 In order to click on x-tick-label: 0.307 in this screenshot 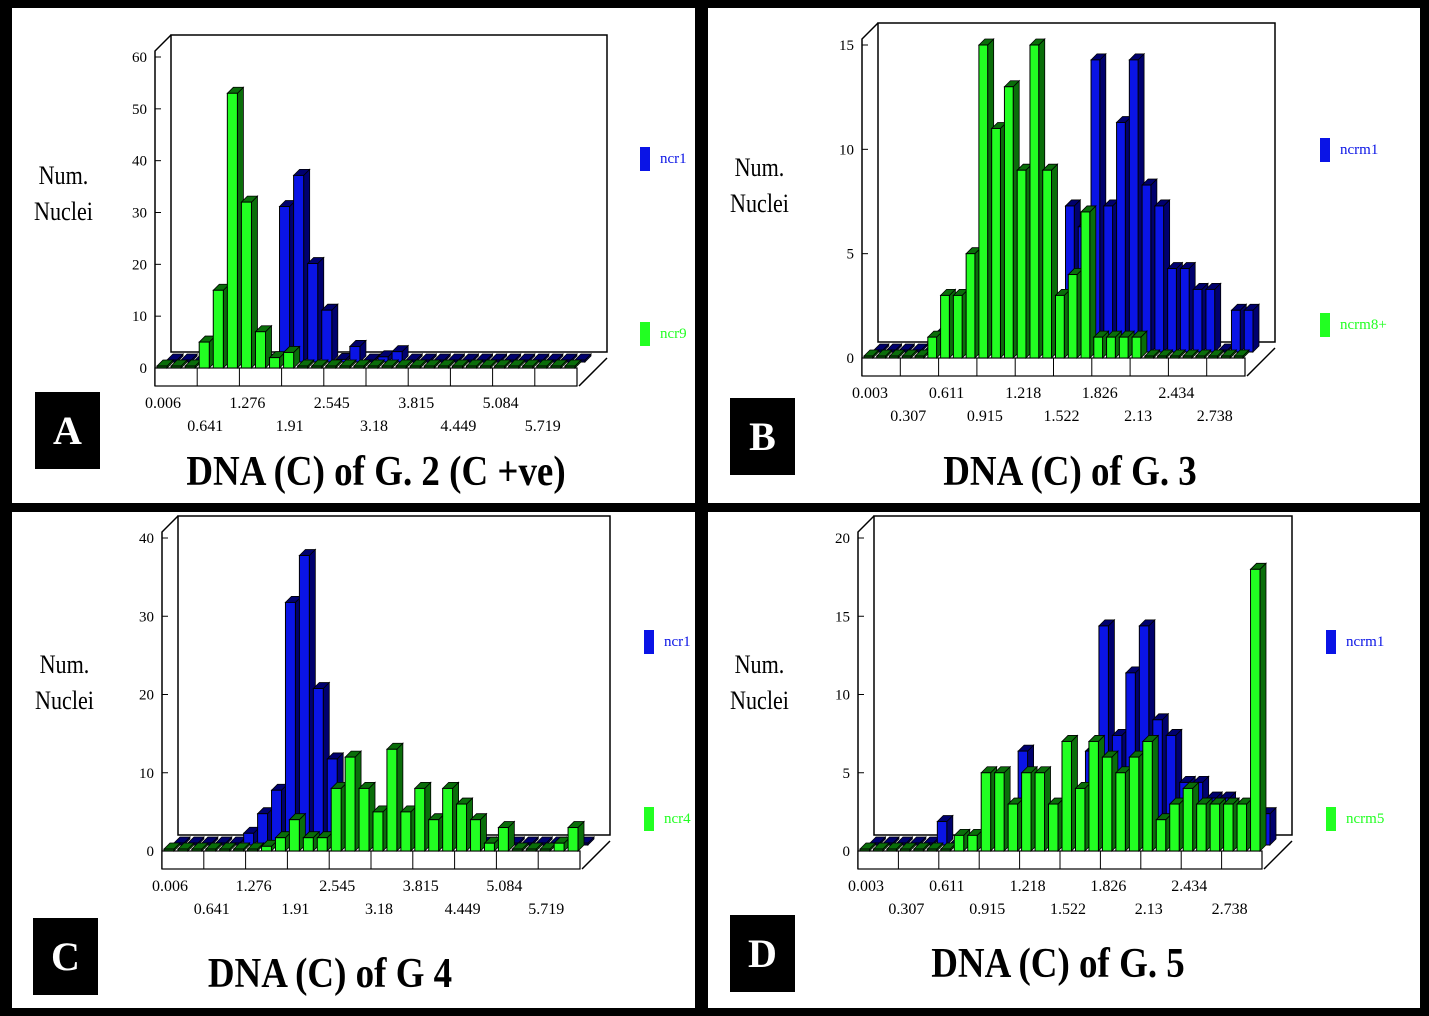, I will do `click(908, 416)`.